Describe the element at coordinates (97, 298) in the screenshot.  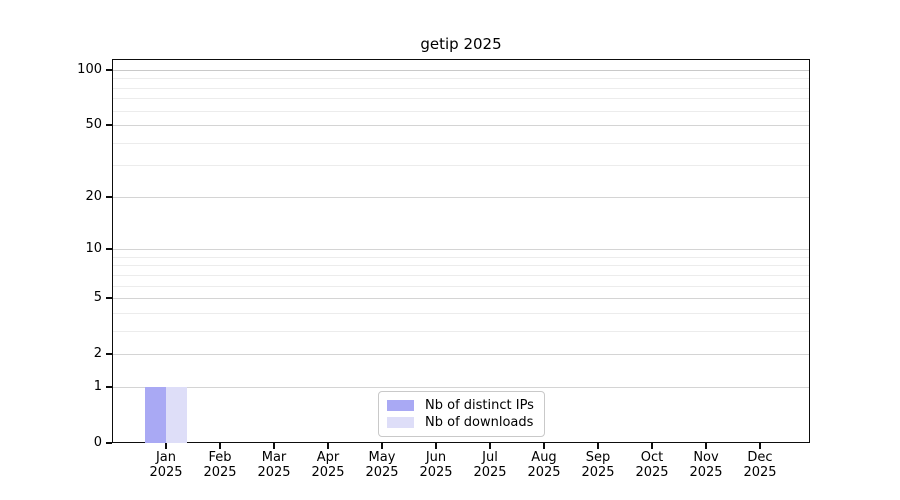
I see `y-tick-label-5: 5` at that location.